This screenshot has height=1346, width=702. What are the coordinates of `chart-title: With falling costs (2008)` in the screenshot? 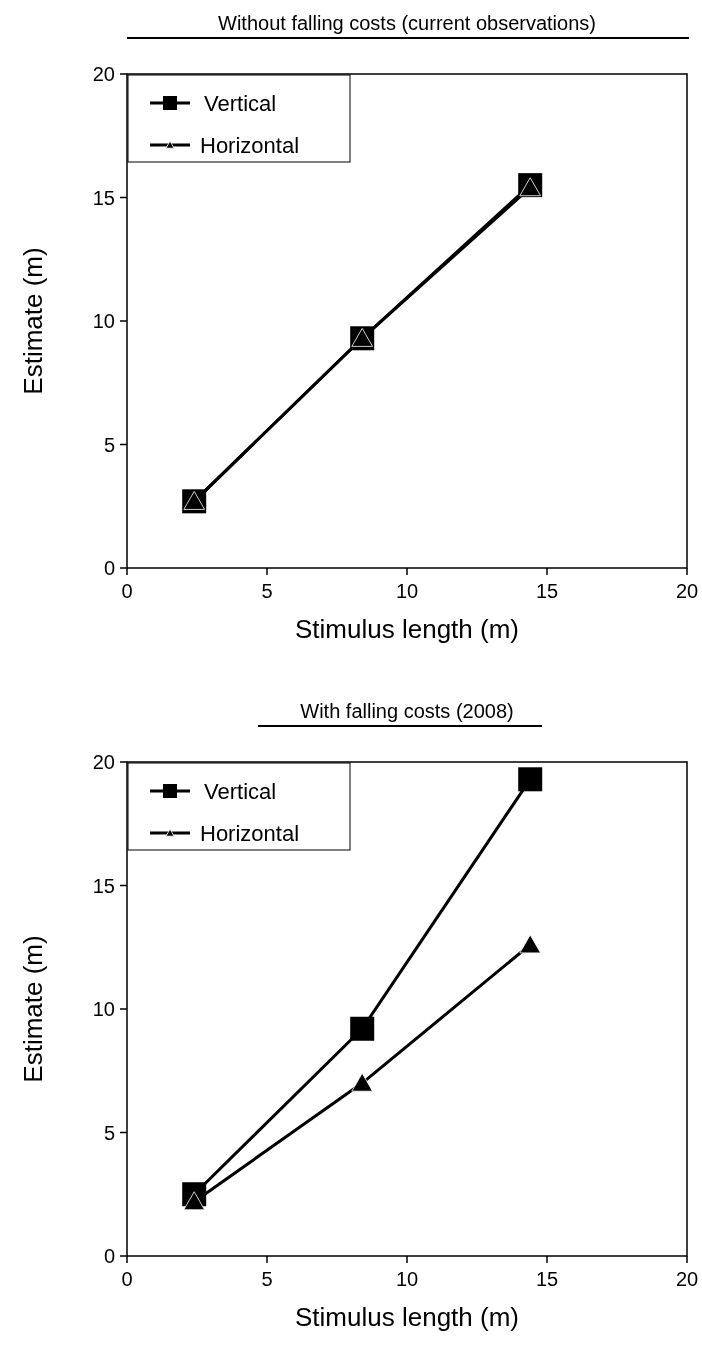 It's located at (407, 711).